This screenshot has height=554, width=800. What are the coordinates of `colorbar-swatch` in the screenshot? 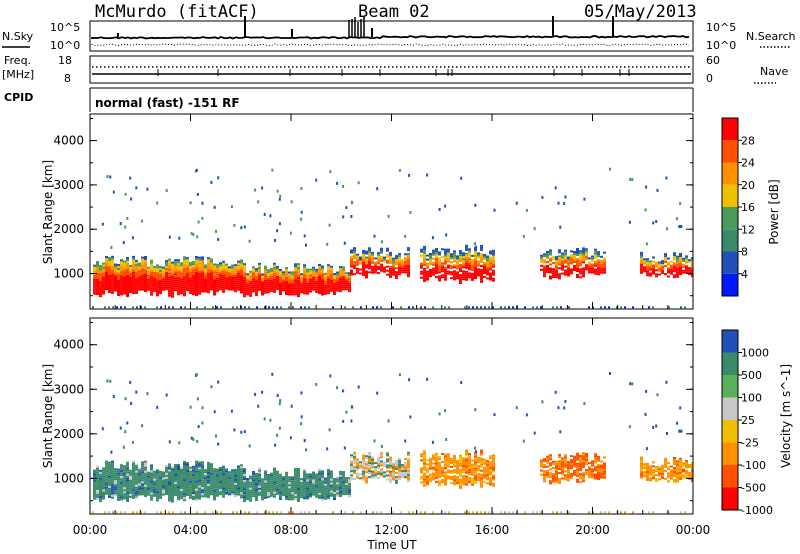 It's located at (730, 284).